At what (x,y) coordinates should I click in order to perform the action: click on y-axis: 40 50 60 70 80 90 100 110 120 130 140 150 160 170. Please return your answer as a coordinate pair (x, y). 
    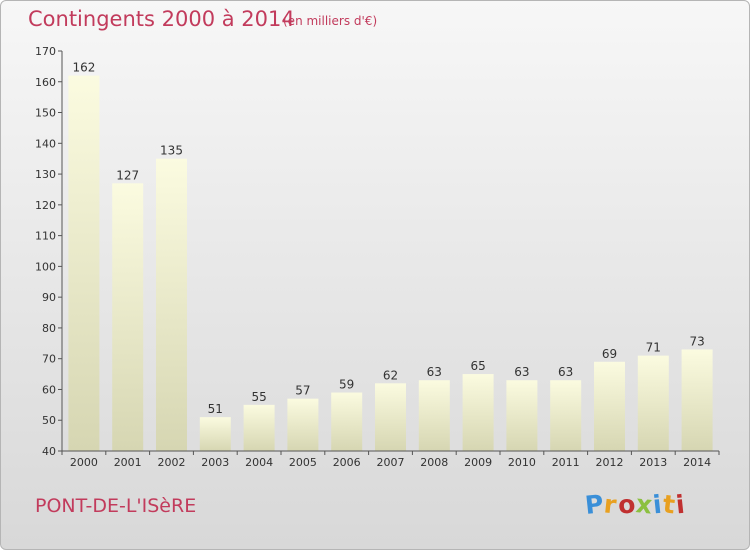
    Looking at the image, I should click on (49, 251).